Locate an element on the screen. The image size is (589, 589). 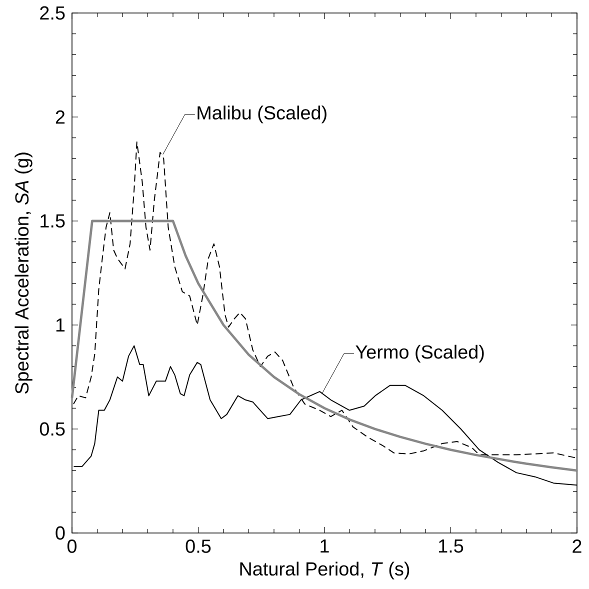
y-tick-label: 2.5 is located at coordinates (52, 13).